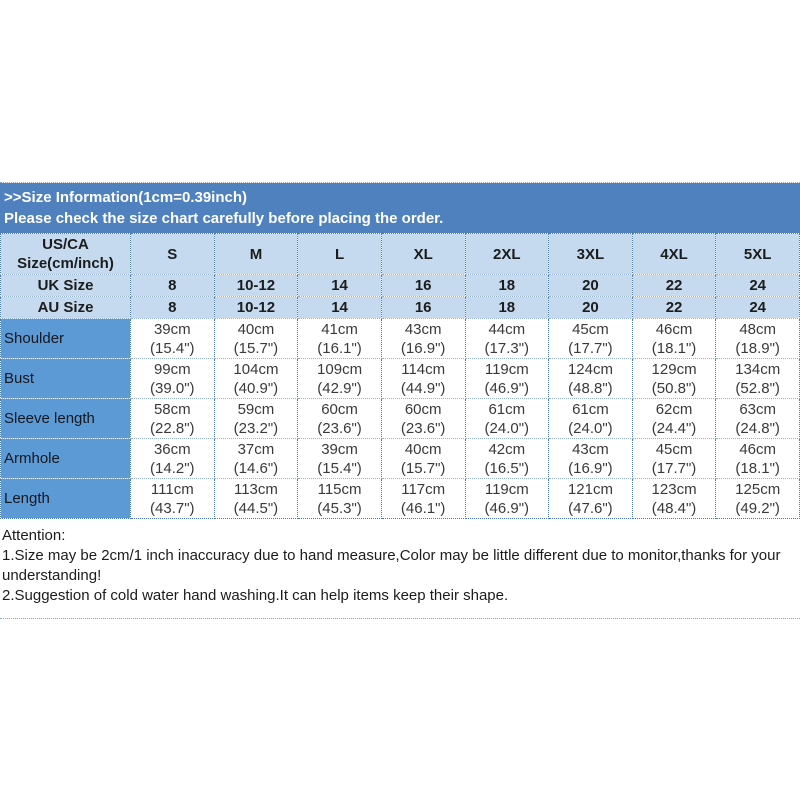 The height and width of the screenshot is (800, 800). Describe the element at coordinates (172, 458) in the screenshot. I see `measurement-cell: 36cm (14.2")` at that location.